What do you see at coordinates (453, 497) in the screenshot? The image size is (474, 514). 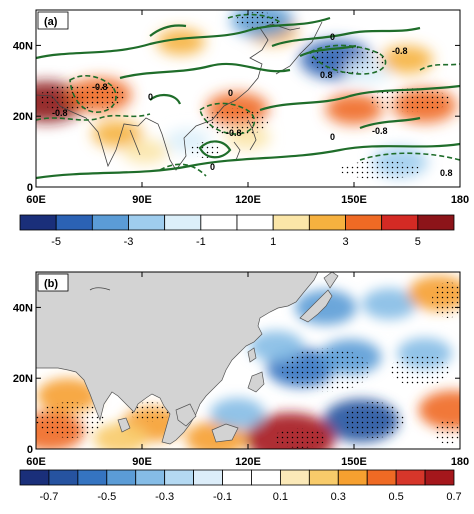 I see `colorbar-label: 0.7` at bounding box center [453, 497].